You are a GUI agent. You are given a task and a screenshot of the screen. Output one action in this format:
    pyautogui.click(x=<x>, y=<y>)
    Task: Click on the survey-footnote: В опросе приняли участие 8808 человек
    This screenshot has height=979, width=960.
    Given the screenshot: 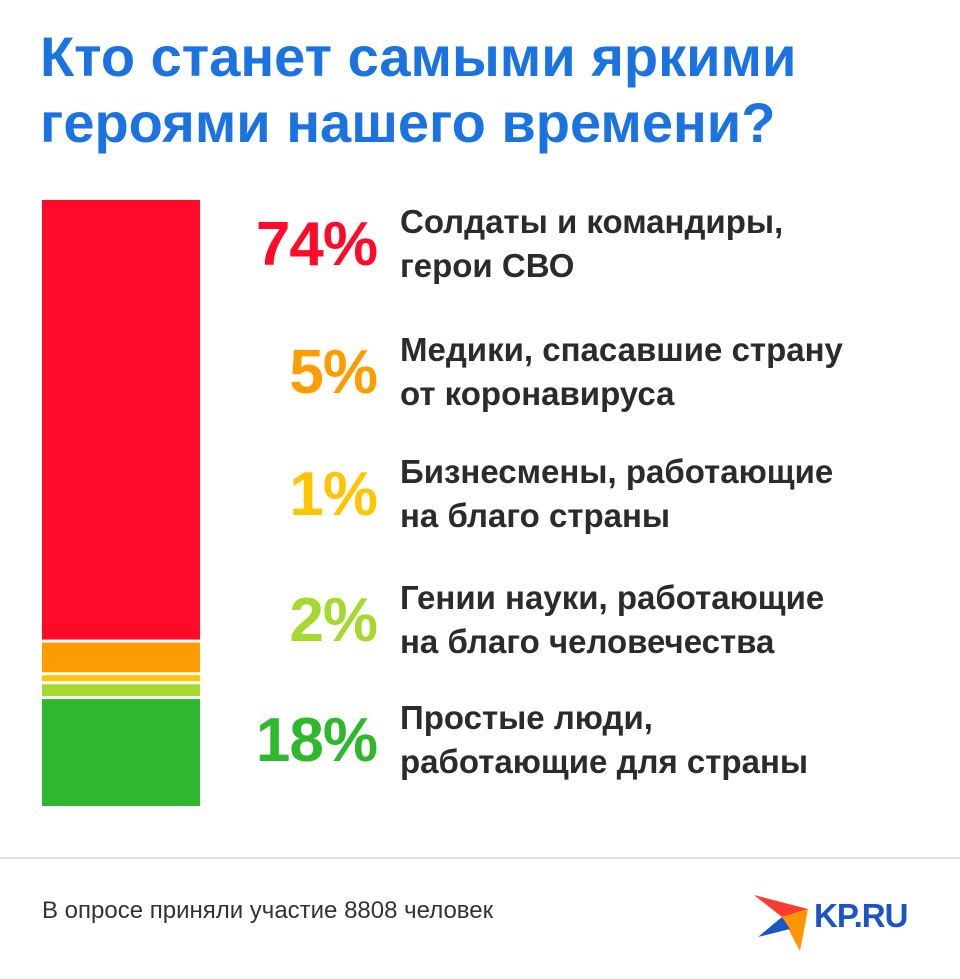 What is the action you would take?
    pyautogui.click(x=268, y=910)
    